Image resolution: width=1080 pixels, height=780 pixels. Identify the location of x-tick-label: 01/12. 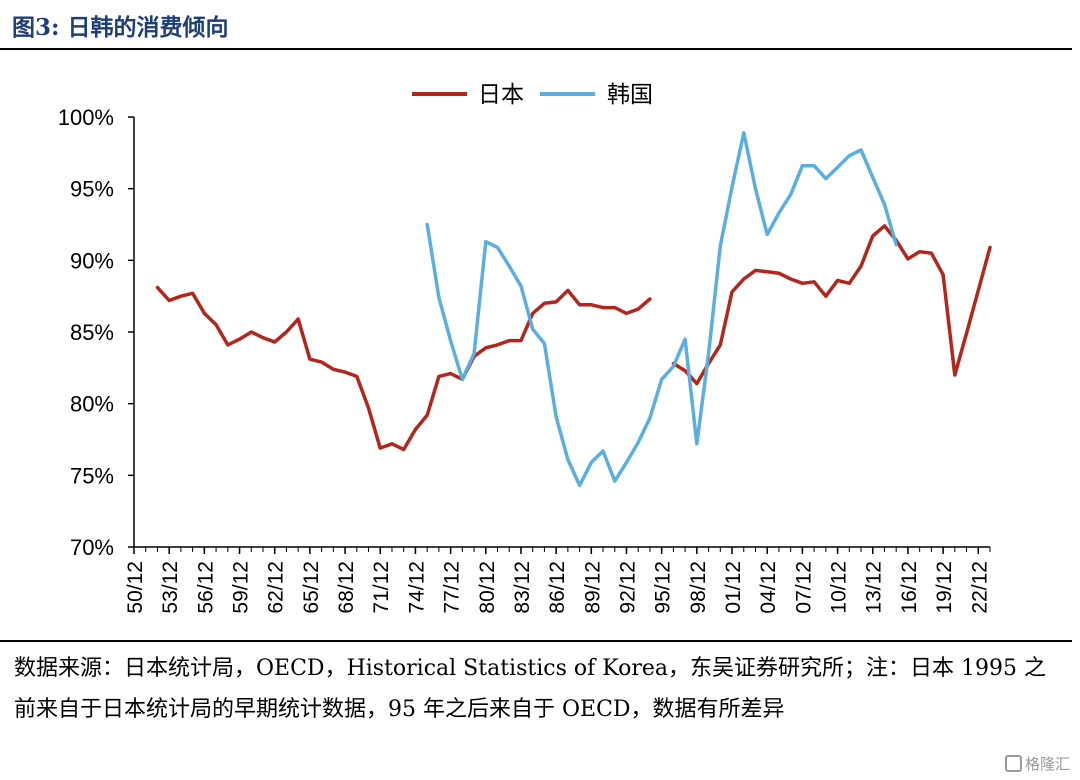
(733, 587).